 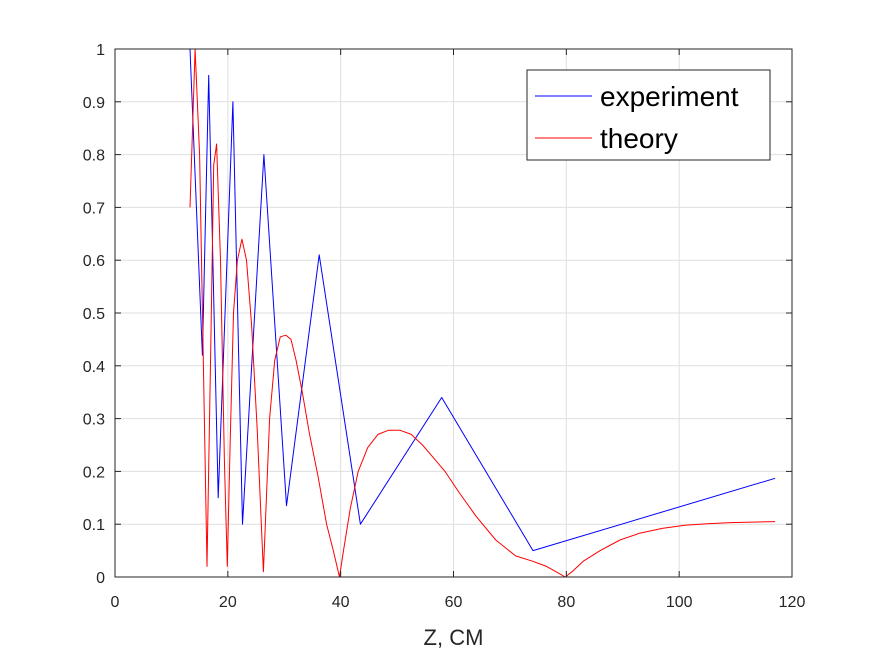 What do you see at coordinates (94, 472) in the screenshot?
I see `y-tick-label: 0.2` at bounding box center [94, 472].